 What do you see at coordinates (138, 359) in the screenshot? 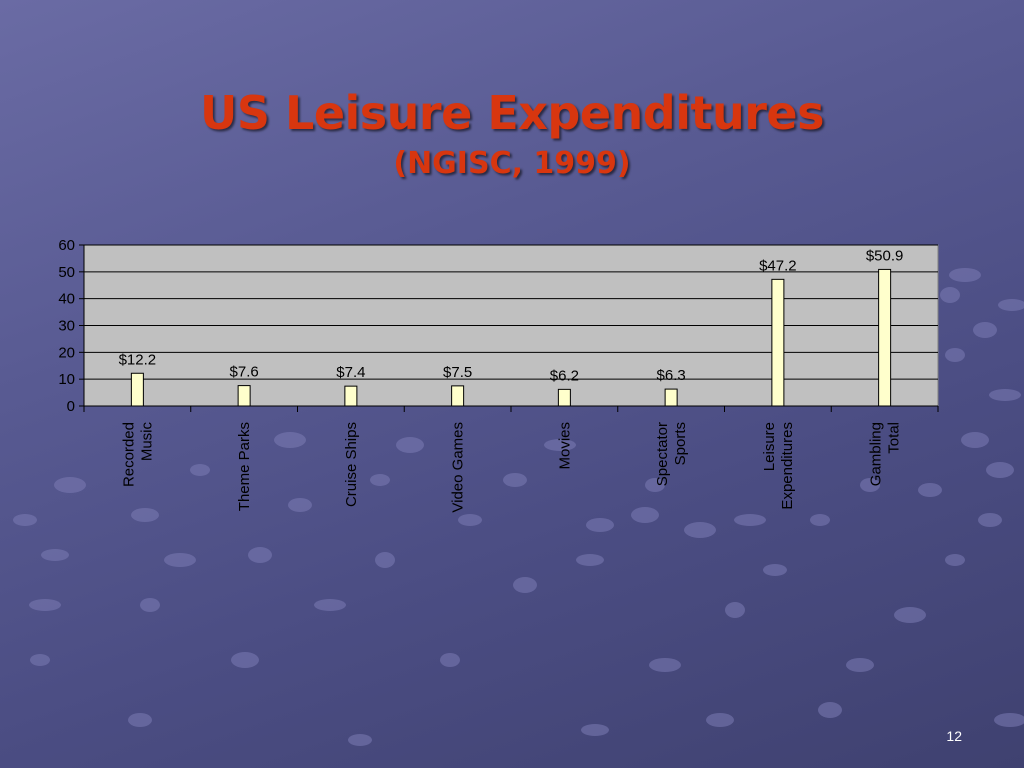
I see `data-label: $12.2` at bounding box center [138, 359].